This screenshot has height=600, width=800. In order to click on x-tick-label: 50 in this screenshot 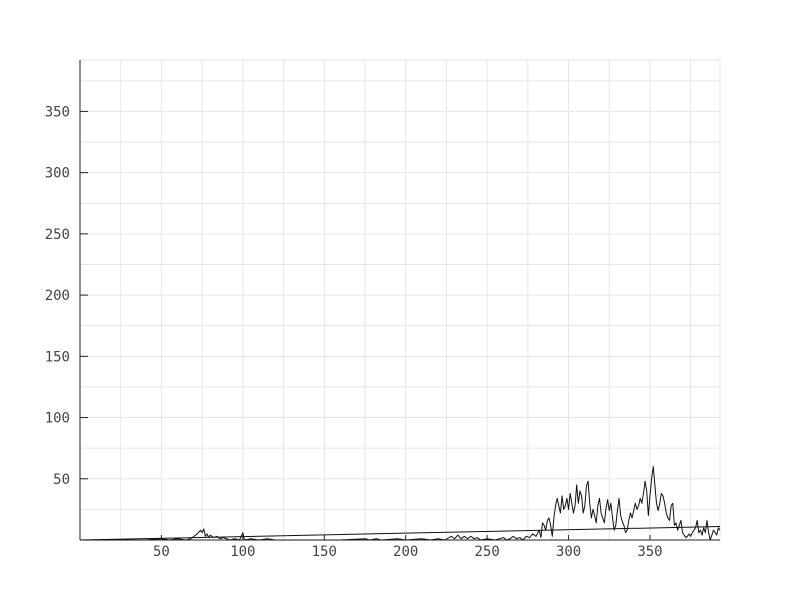, I will do `click(161, 552)`.